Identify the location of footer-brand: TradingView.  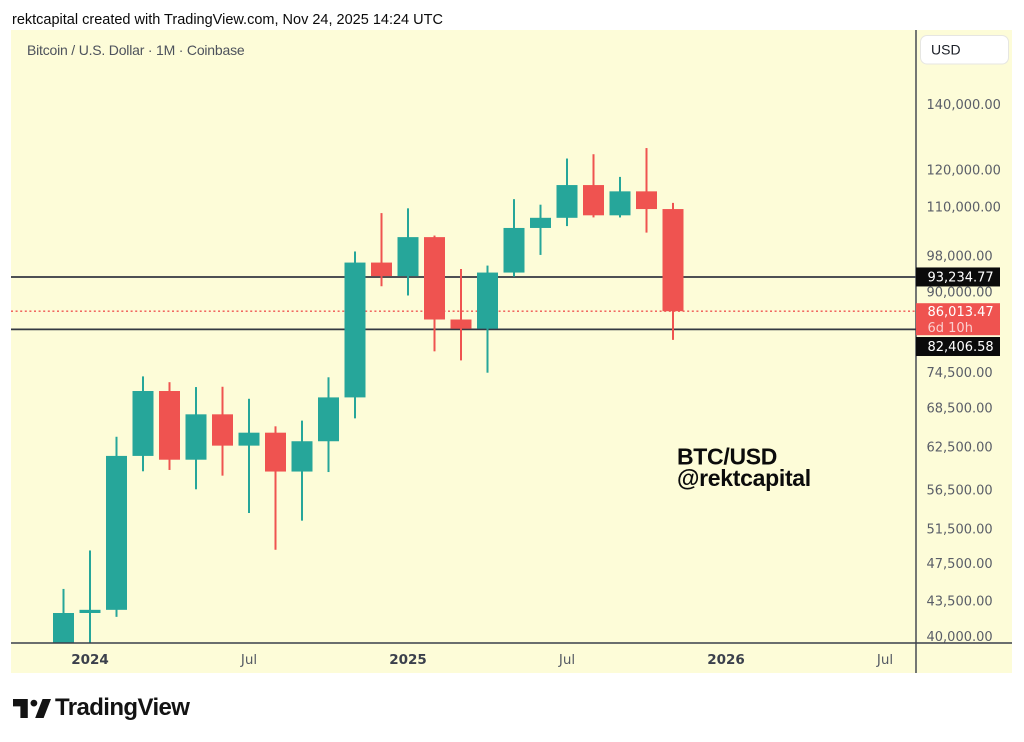
(101, 707).